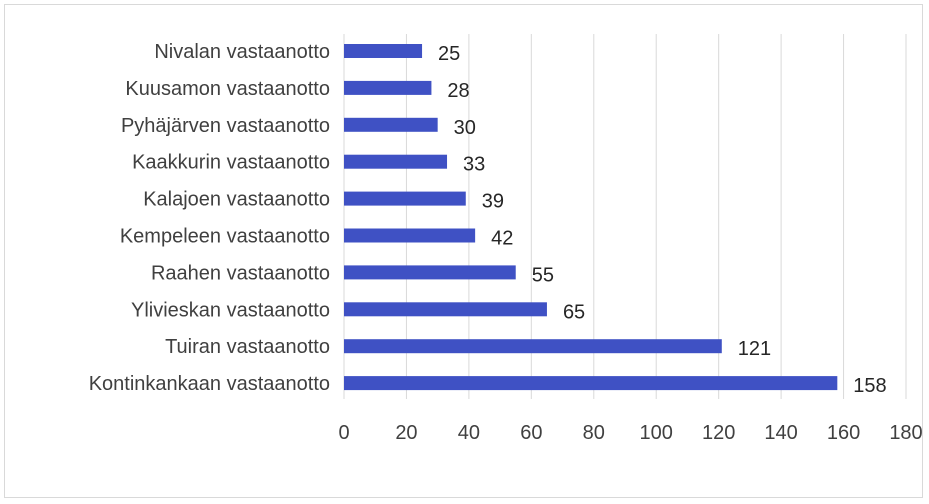  Describe the element at coordinates (231, 163) in the screenshot. I see `category-label-3: Kaakkurin vastaanotto` at that location.